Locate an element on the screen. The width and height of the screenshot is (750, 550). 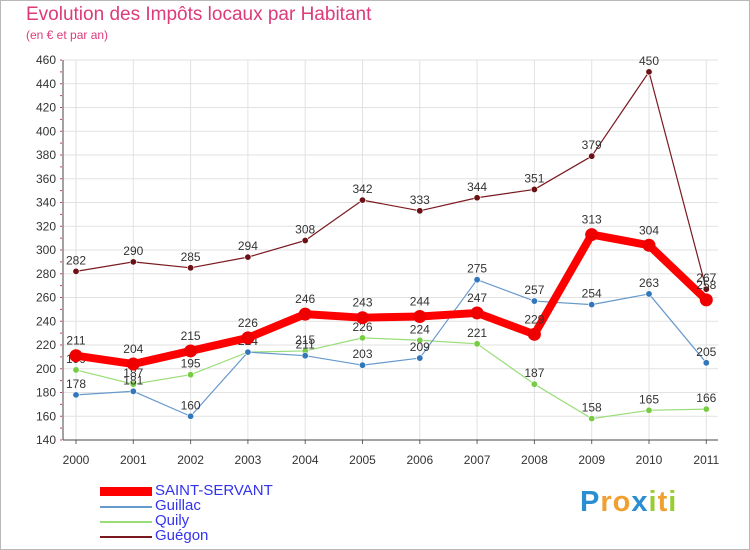
y-tick-label-300: 300 is located at coordinates (46, 250).